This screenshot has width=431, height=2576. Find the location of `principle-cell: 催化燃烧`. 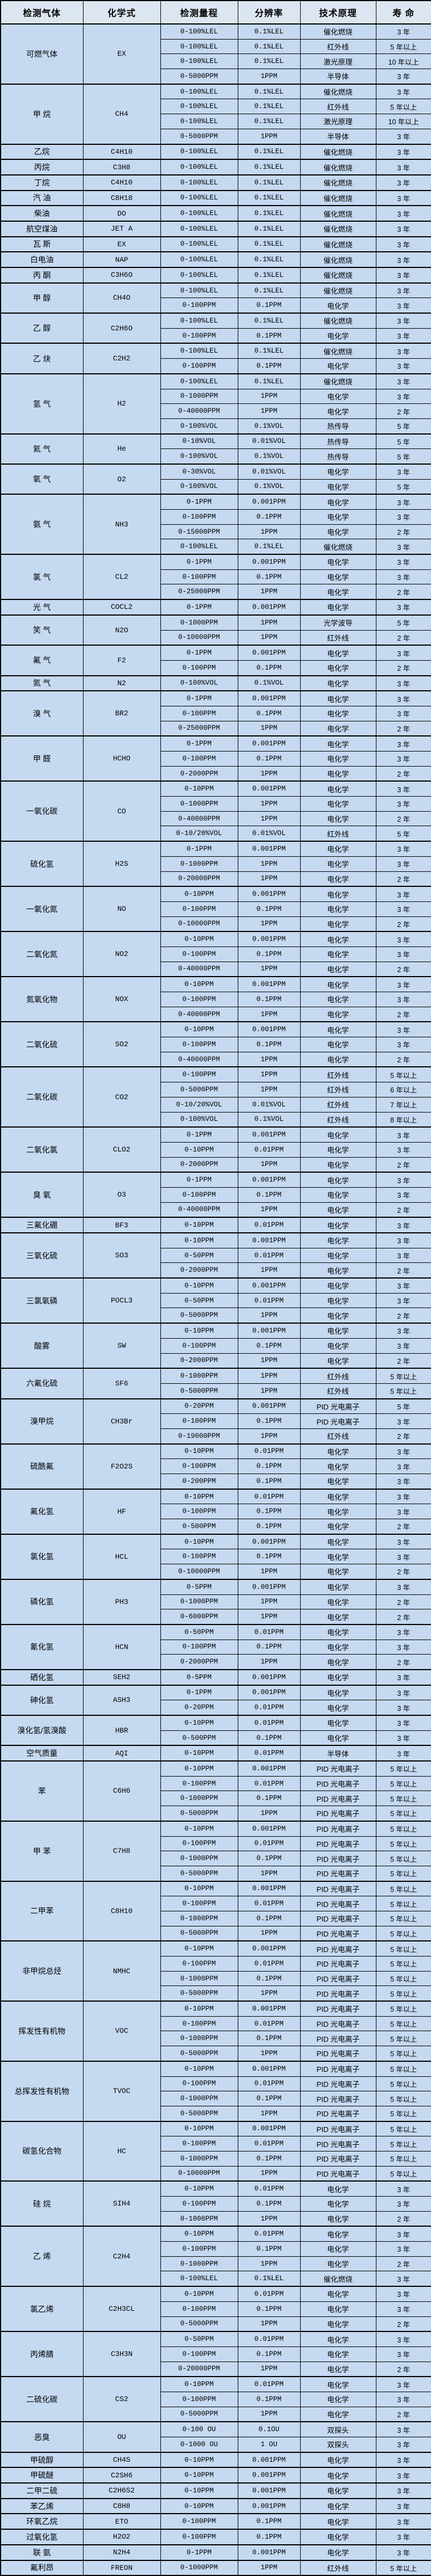

principle-cell: 催化燃烧 is located at coordinates (338, 244).